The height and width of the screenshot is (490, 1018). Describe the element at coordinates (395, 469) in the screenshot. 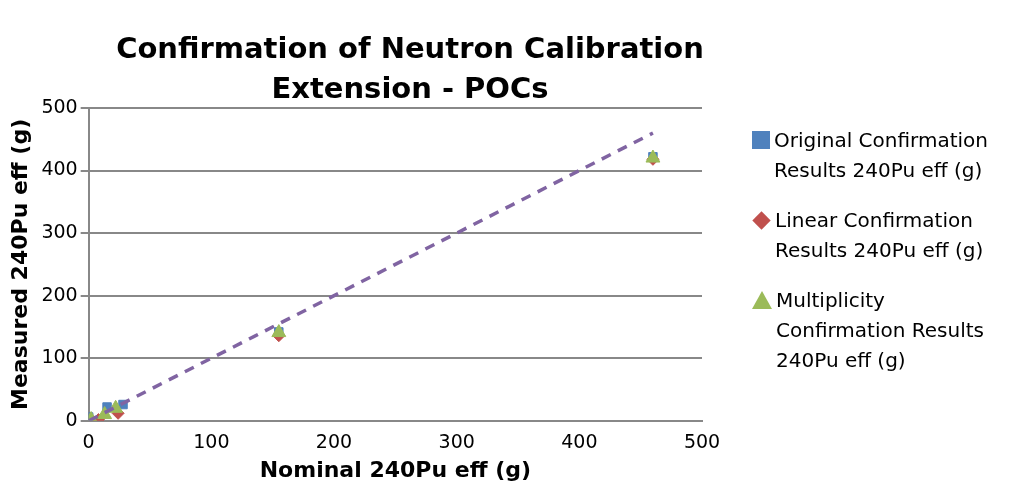

I see `x-axis-title: Nominal 240Pu eff (g)` at that location.